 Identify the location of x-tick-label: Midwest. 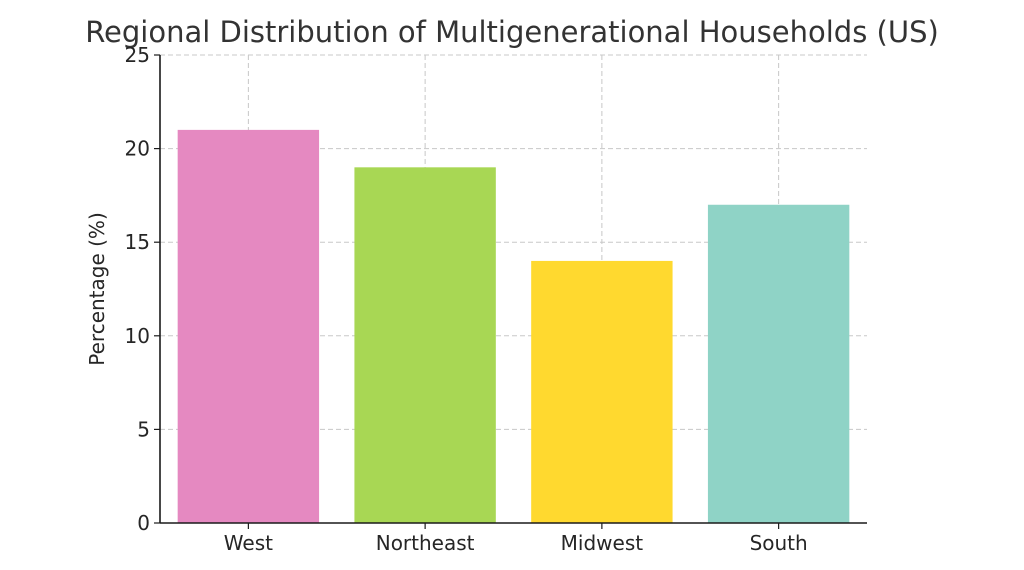
(602, 543).